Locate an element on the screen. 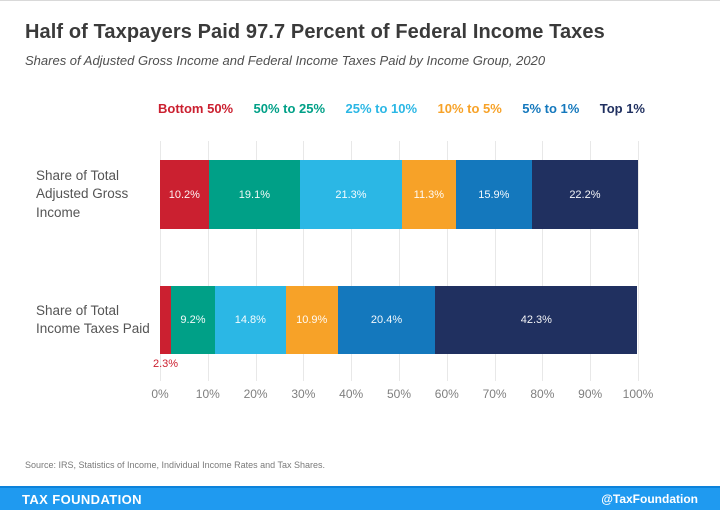 The width and height of the screenshot is (720, 510). x-axis-tick-label: 100% is located at coordinates (638, 394).